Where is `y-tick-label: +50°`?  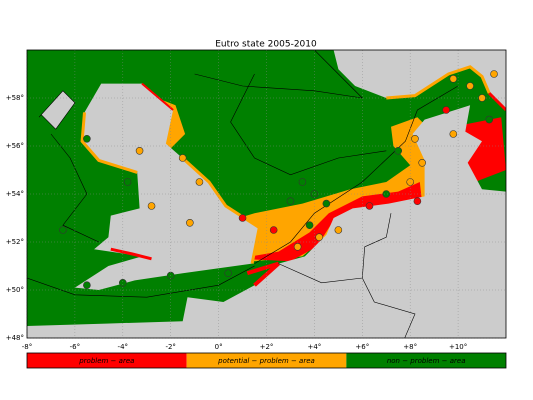
y-tick-label: +50° is located at coordinates (15, 290).